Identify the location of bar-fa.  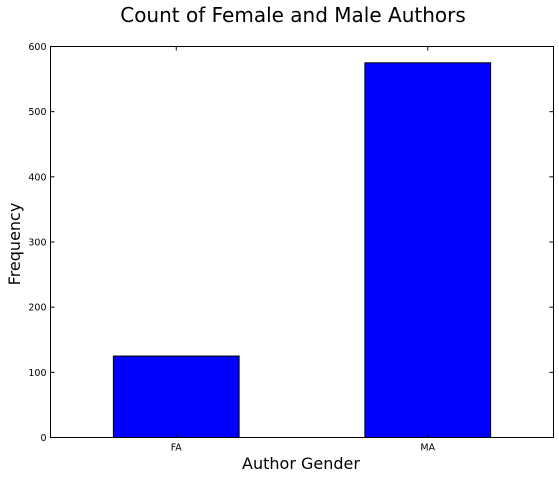
(176, 396).